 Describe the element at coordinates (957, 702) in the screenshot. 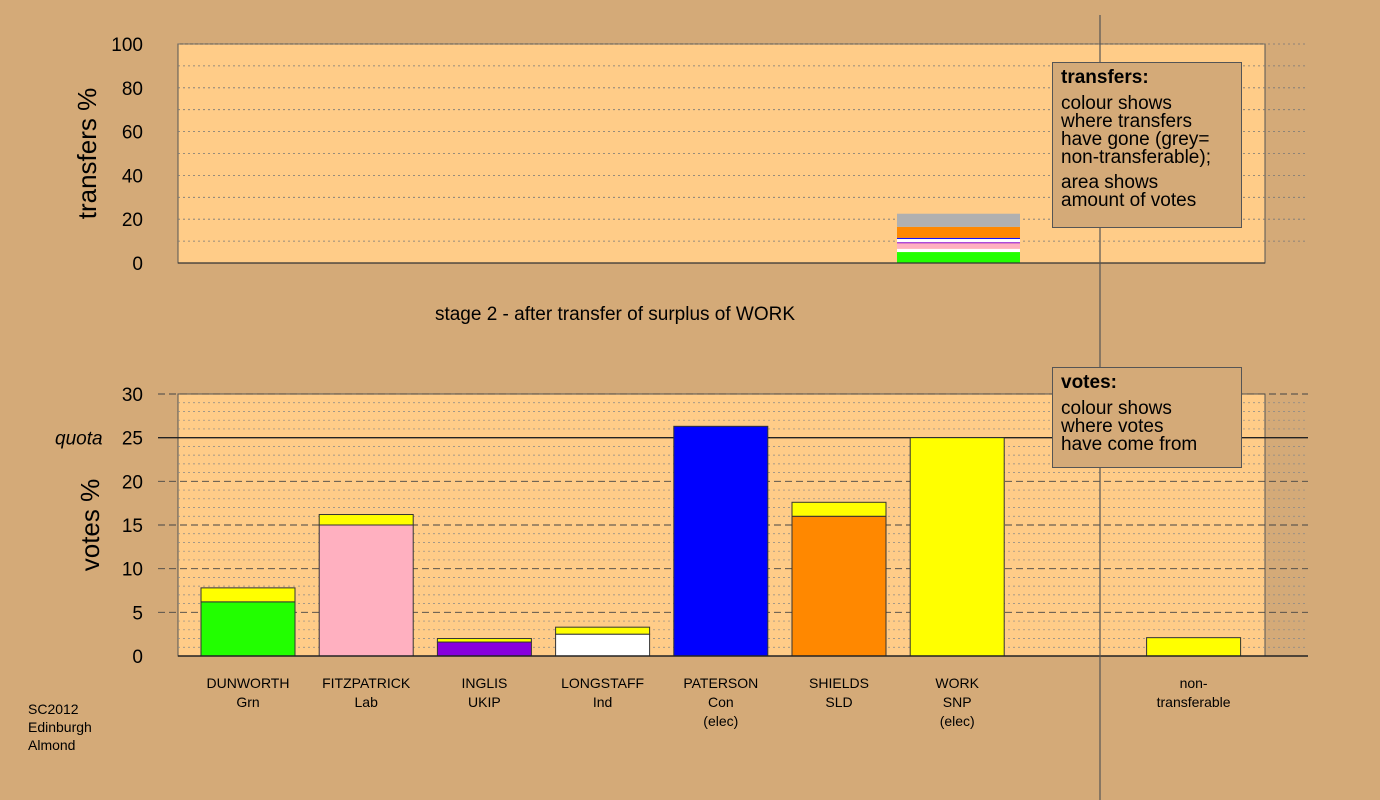

I see `candidate-label: SNP` at that location.